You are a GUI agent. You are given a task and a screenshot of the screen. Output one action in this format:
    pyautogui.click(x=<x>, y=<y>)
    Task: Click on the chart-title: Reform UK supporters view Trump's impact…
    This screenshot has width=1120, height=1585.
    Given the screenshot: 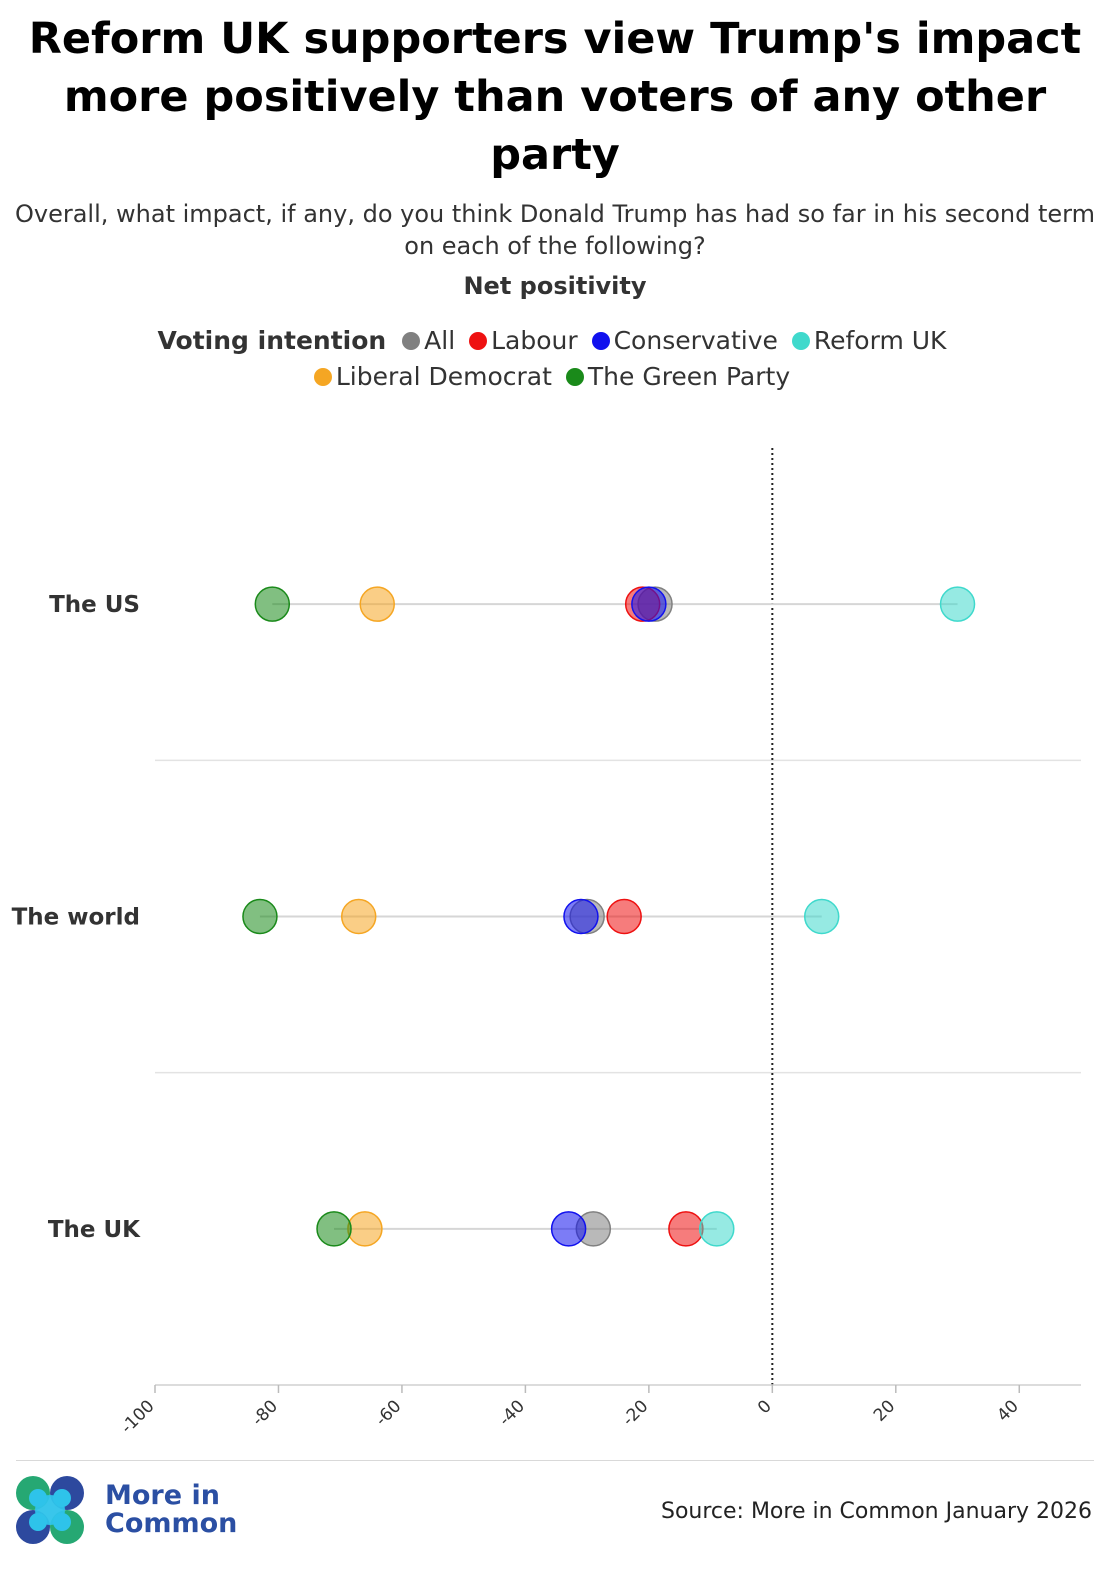 What is the action you would take?
    pyautogui.click(x=555, y=97)
    